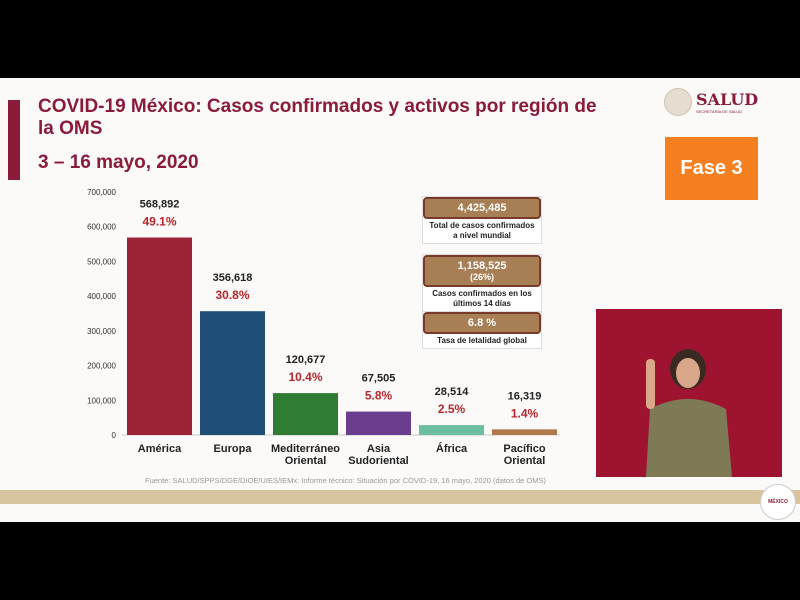 The height and width of the screenshot is (600, 800). Describe the element at coordinates (232, 295) in the screenshot. I see `data-label-percent: 30.8%` at that location.